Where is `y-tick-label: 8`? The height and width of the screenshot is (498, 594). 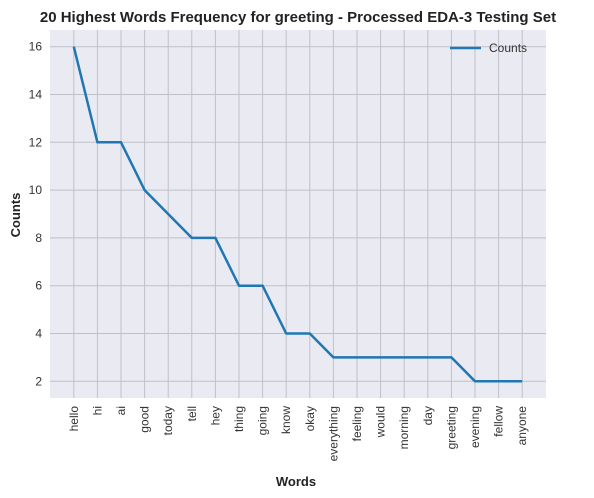
y-tick-label: 8 is located at coordinates (38, 238).